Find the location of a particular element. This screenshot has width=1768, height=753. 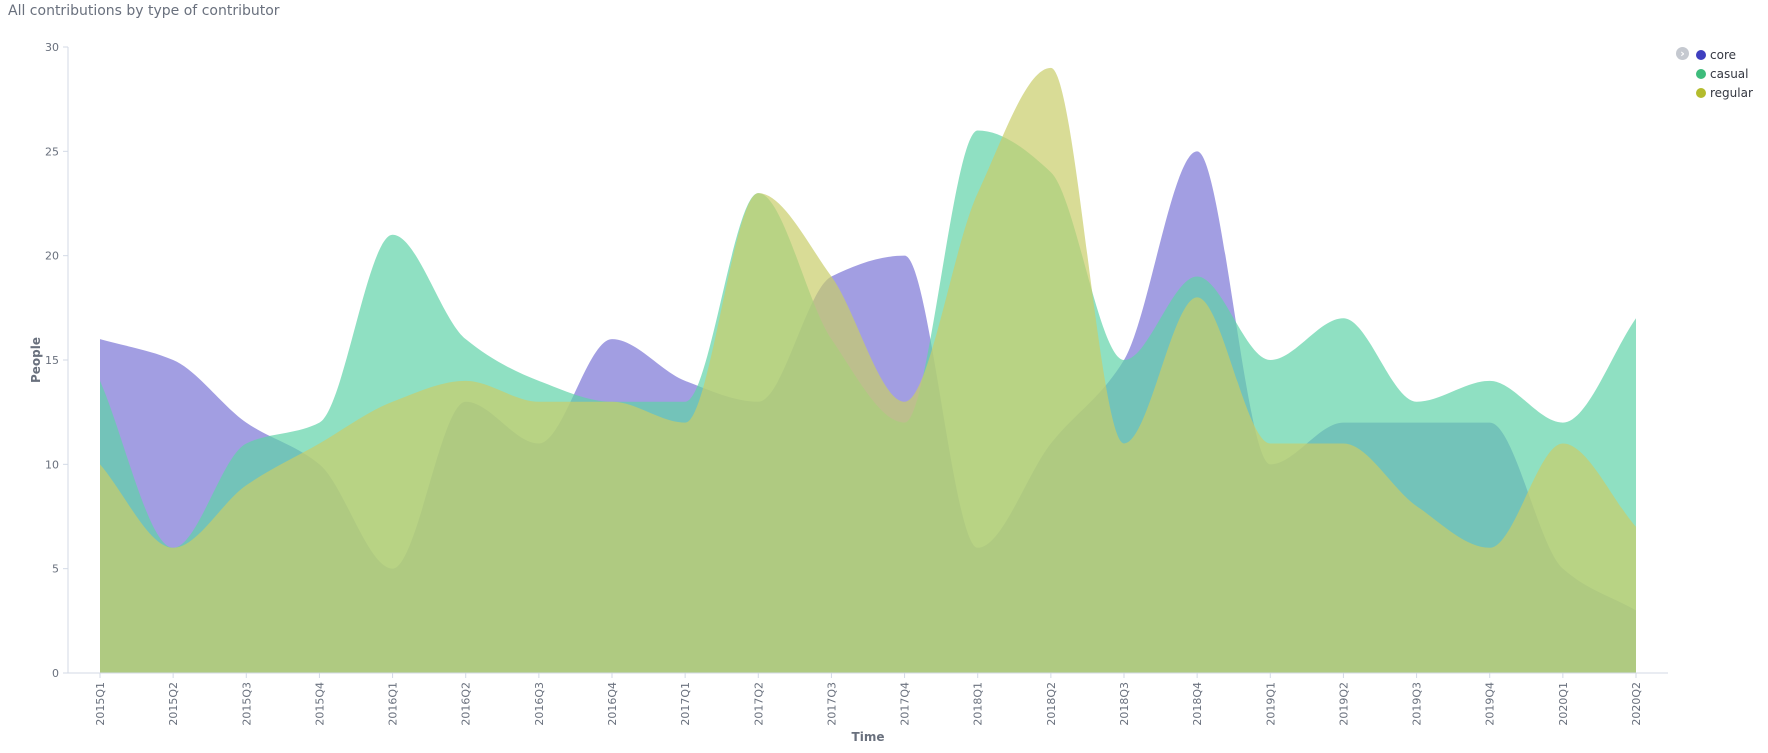

x-tick-label: 2017Q2 is located at coordinates (758, 704).